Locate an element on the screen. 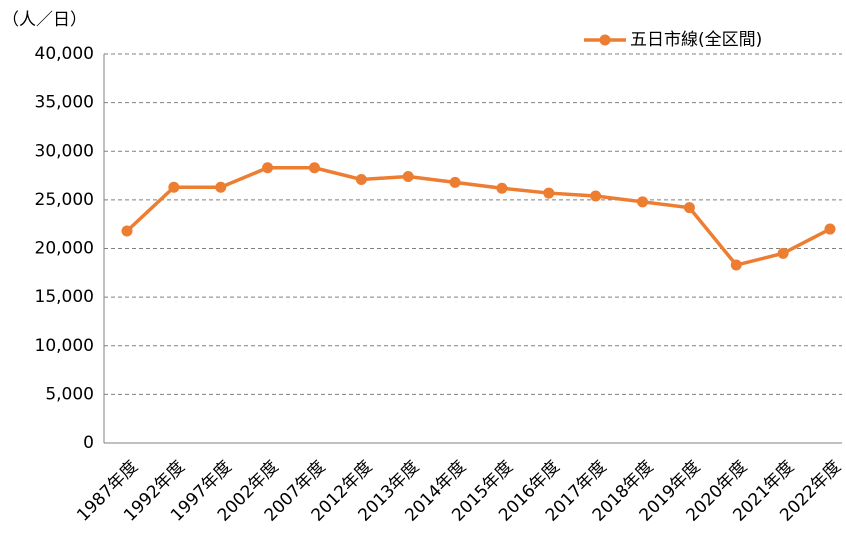  y-axis-label: （人／日） is located at coordinates (44, 20).